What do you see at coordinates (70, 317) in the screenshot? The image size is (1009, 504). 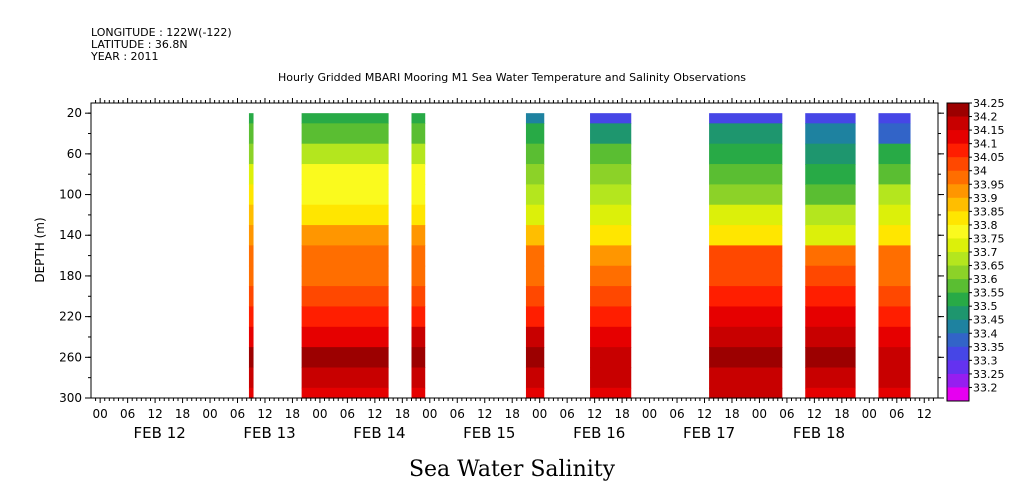 I see `y-tick-label: 220` at bounding box center [70, 317].